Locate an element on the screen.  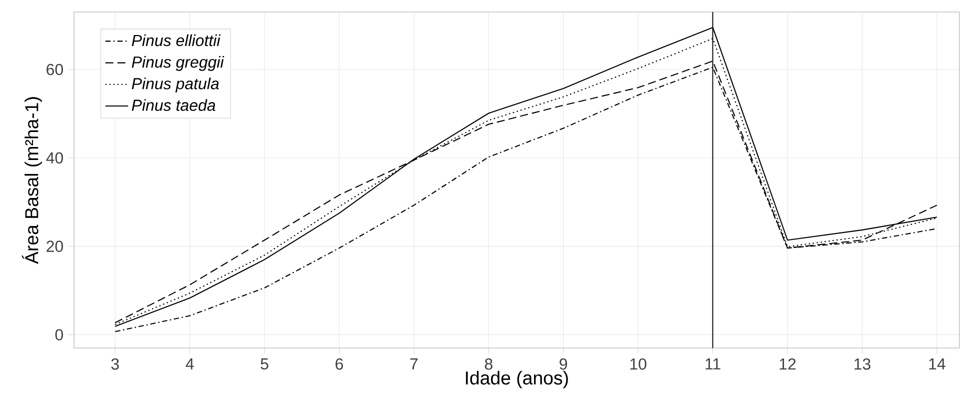
x-tick-label: 8 is located at coordinates (488, 364).